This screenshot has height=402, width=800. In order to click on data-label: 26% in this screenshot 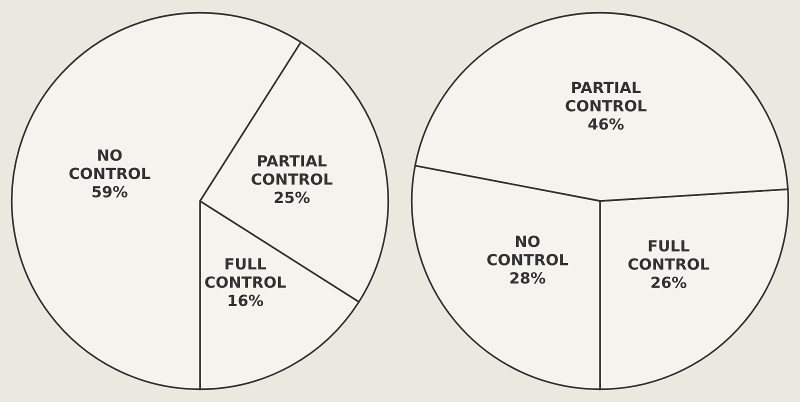, I will do `click(669, 282)`.